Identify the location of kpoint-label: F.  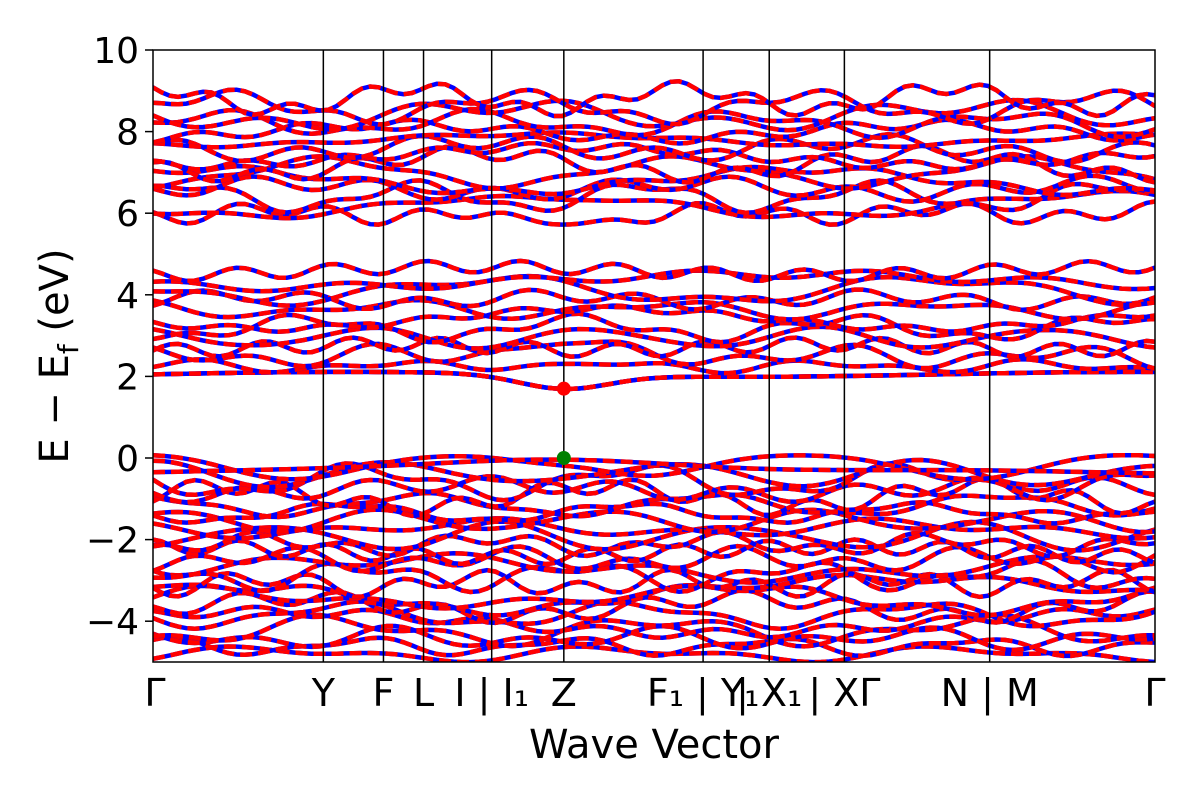
(384, 693).